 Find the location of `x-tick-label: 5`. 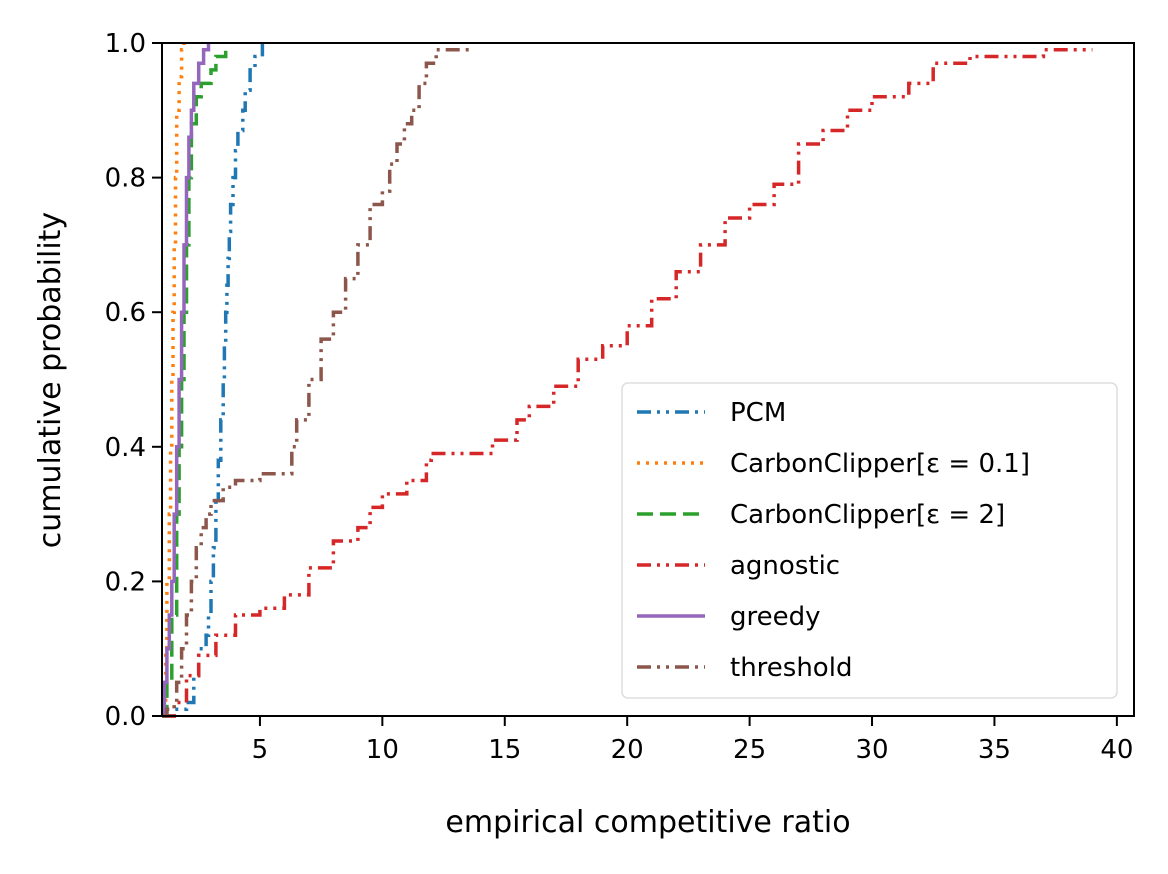

x-tick-label: 5 is located at coordinates (260, 750).